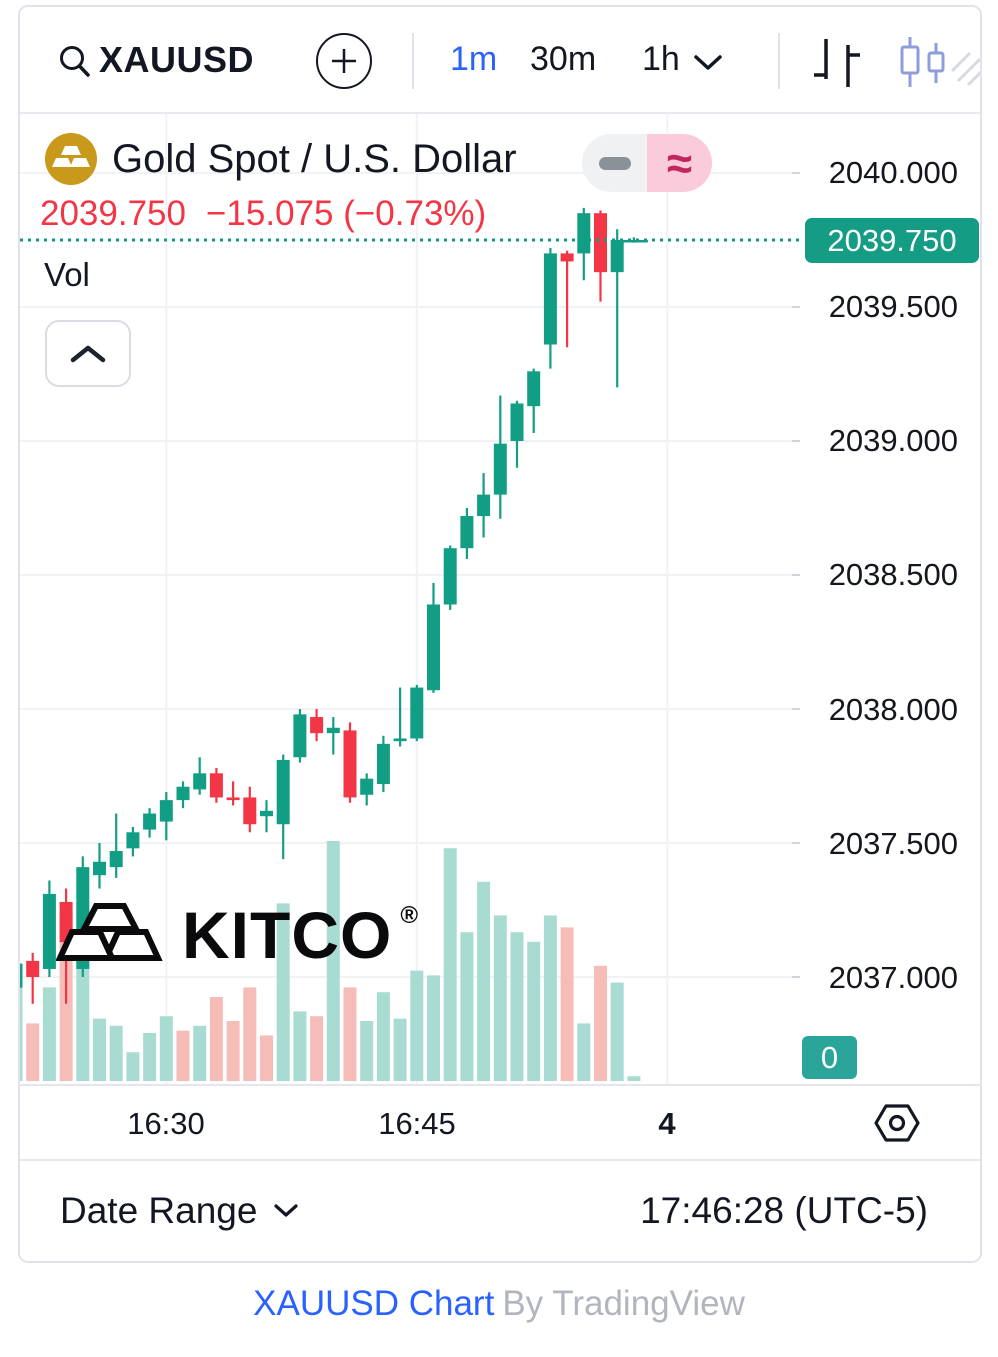 The height and width of the screenshot is (1357, 998). Describe the element at coordinates (893, 306) in the screenshot. I see `price-axis-label: 2039.500` at that location.